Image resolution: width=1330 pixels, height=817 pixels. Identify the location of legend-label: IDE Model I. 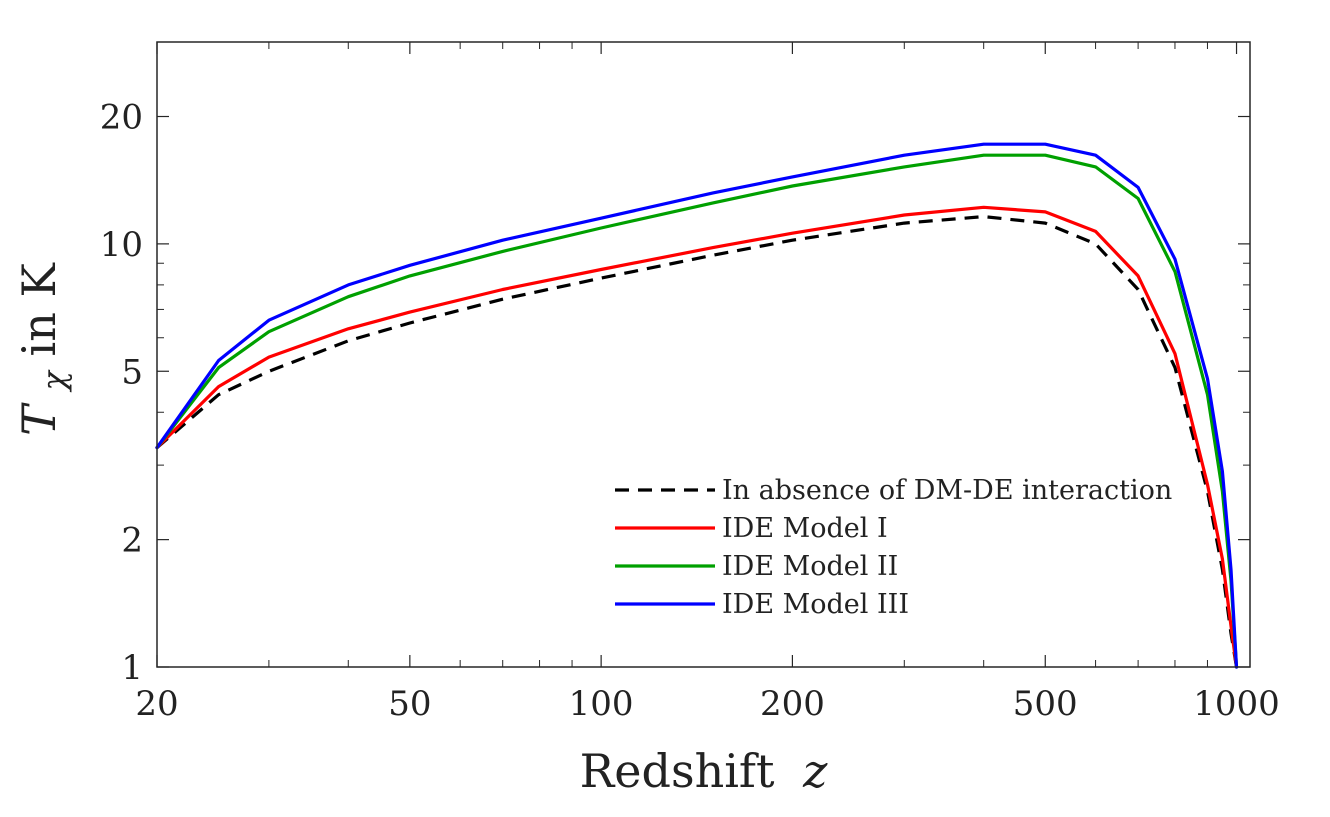
(805, 528).